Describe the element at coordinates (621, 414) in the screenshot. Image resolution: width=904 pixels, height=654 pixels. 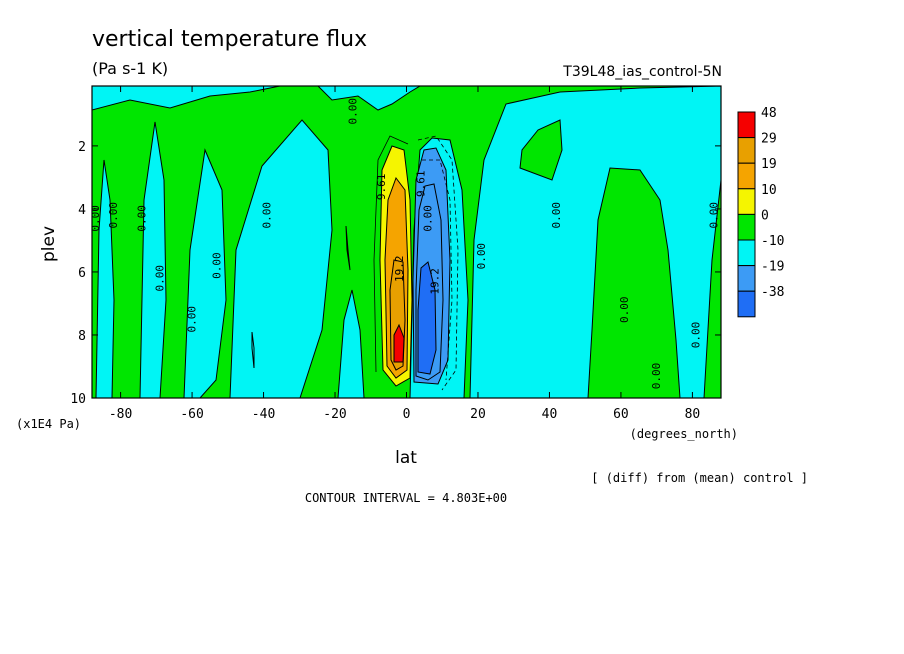
I see `x-tick-label: 60` at that location.